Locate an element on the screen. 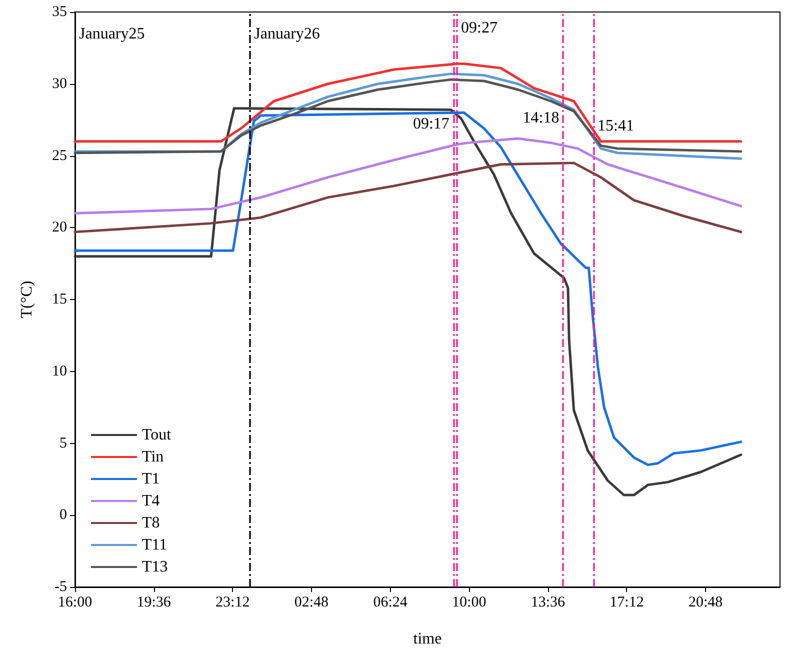 The image size is (794, 662). ref-line-label: 14:18 is located at coordinates (541, 118).